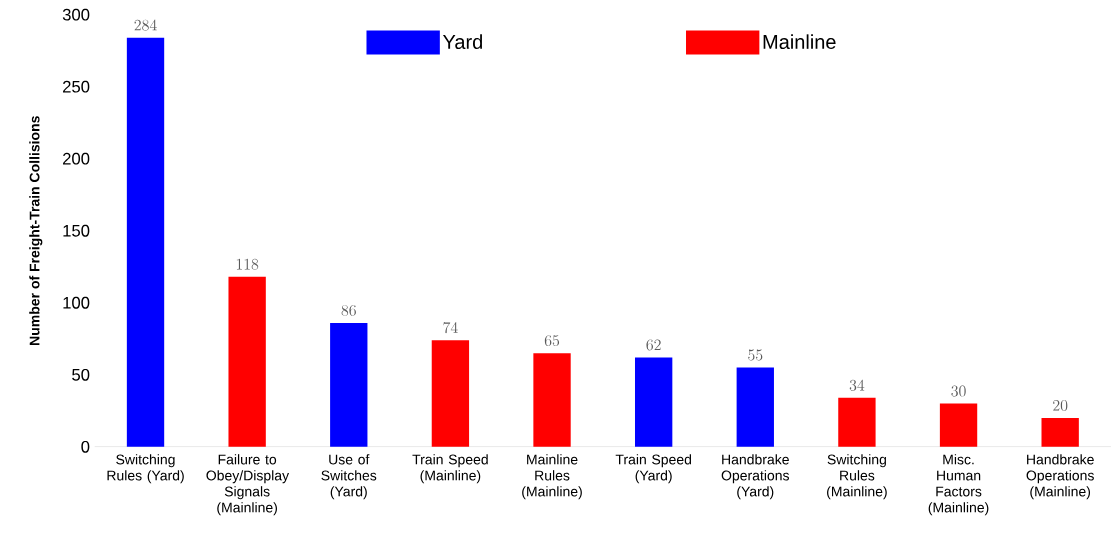 The height and width of the screenshot is (535, 1111). What do you see at coordinates (1060, 477) in the screenshot?
I see `x-tick-label: Handbrake Operations (Mainline)` at bounding box center [1060, 477].